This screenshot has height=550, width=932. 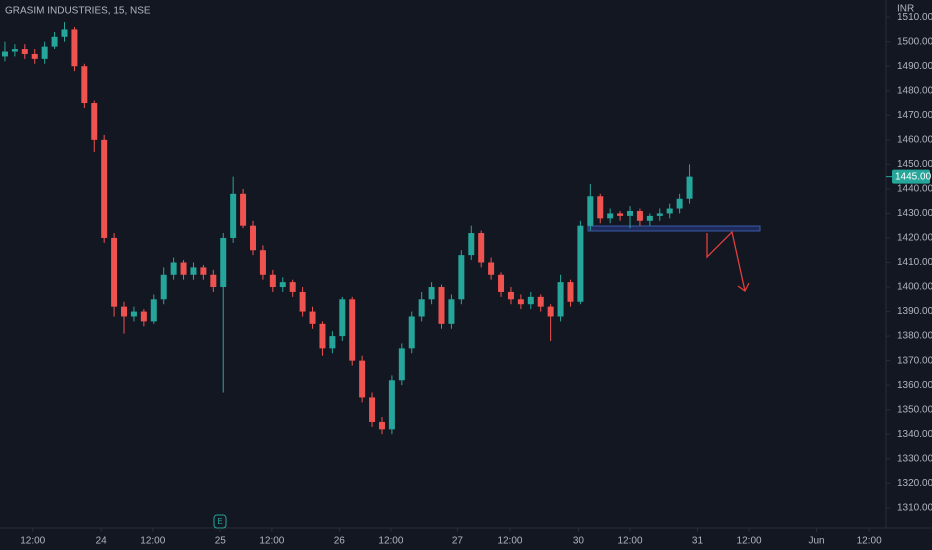 What do you see at coordinates (914, 287) in the screenshot?
I see `y-tick-label: 1400.00` at bounding box center [914, 287].